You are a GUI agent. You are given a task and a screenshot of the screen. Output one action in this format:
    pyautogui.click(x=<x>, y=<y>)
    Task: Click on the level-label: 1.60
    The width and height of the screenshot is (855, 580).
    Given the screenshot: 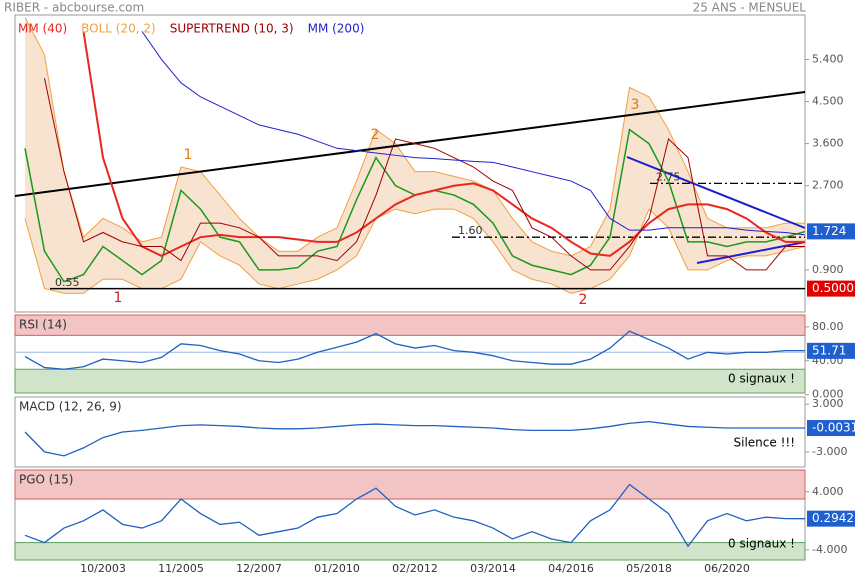 What is the action you would take?
    pyautogui.click(x=470, y=230)
    